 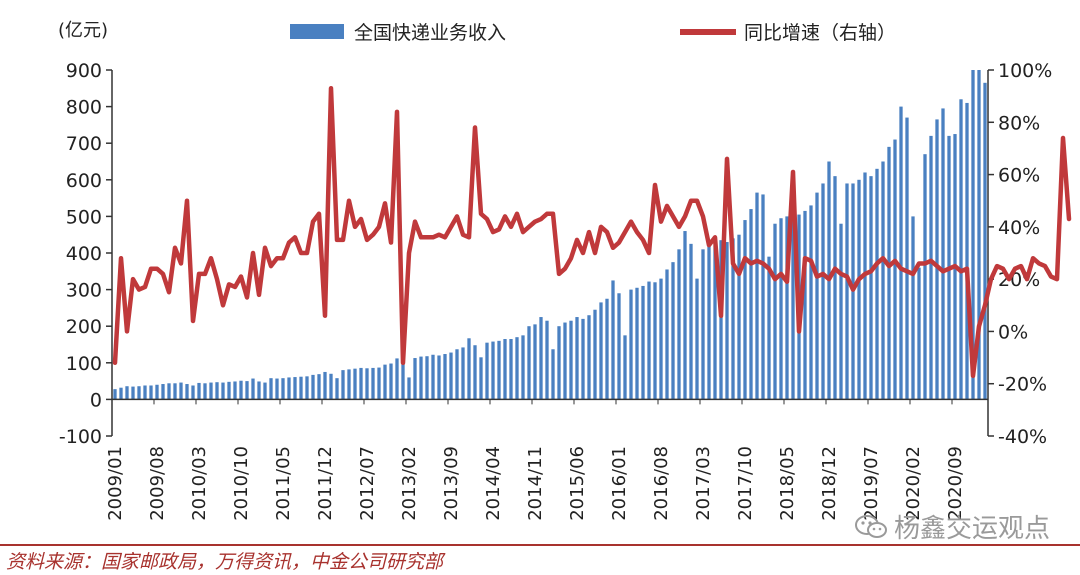 I want to click on right-tick-label: 60%, so click(x=1019, y=176).